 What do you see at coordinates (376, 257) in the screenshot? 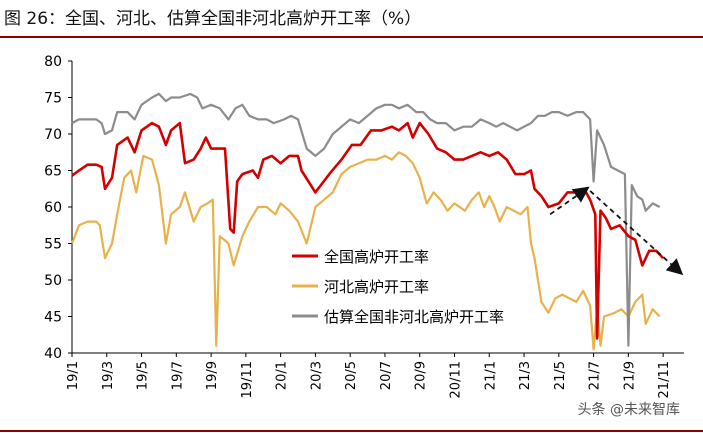
I see `legend-label-0: 全国高炉开工率` at bounding box center [376, 257].